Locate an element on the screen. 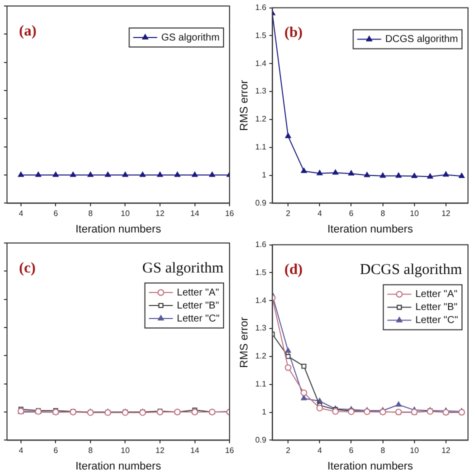 The width and height of the screenshot is (474, 474). text: GS algorithm is located at coordinates (183, 268).